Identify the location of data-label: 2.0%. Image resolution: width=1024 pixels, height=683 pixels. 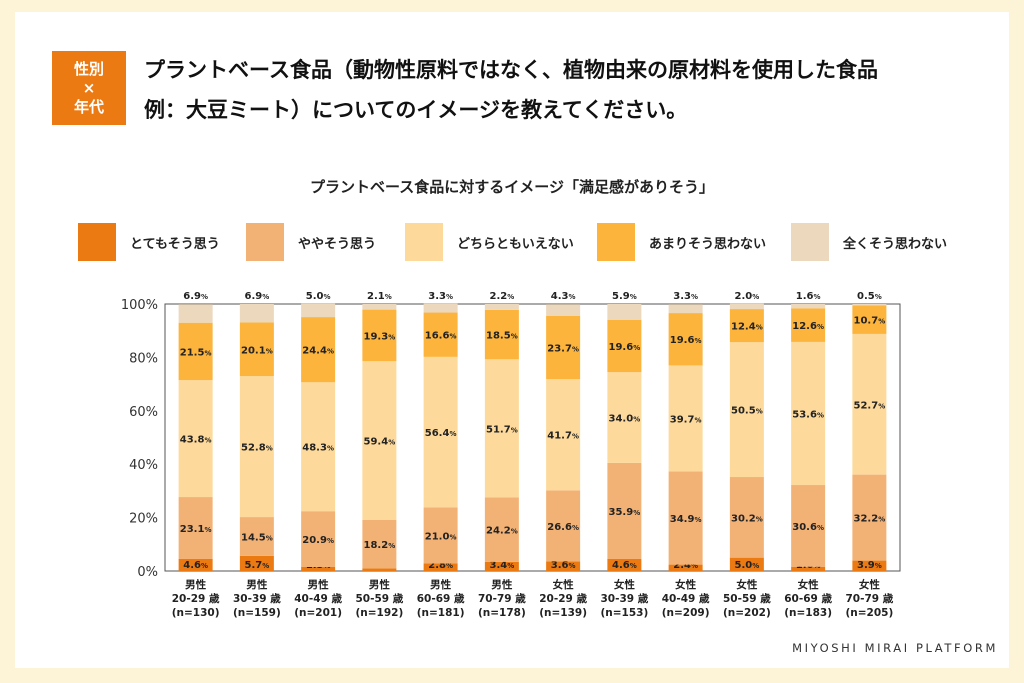
(747, 296).